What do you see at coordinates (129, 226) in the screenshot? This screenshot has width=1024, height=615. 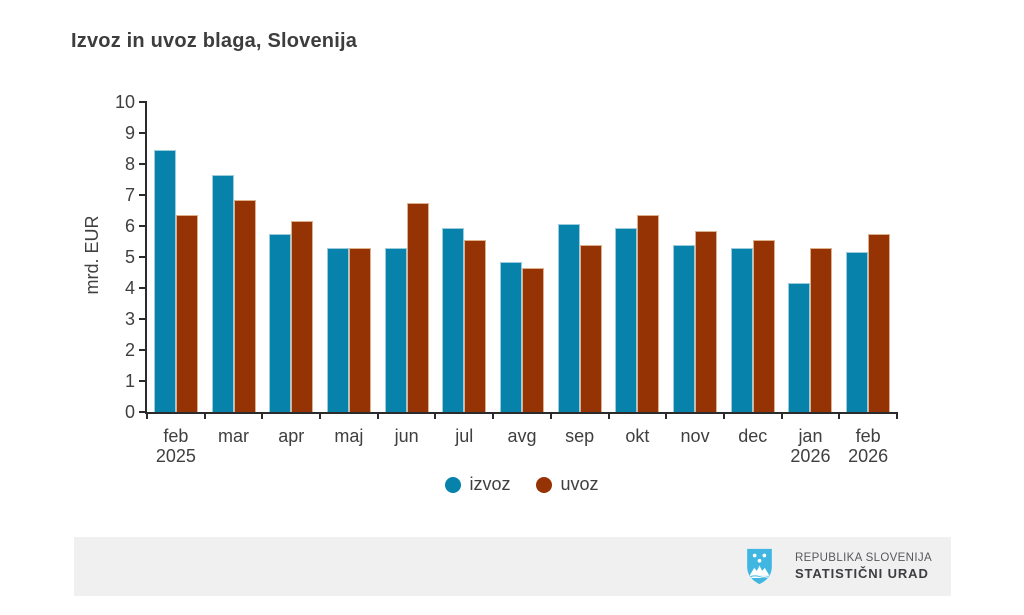 I see `y-tick-label: 6` at bounding box center [129, 226].